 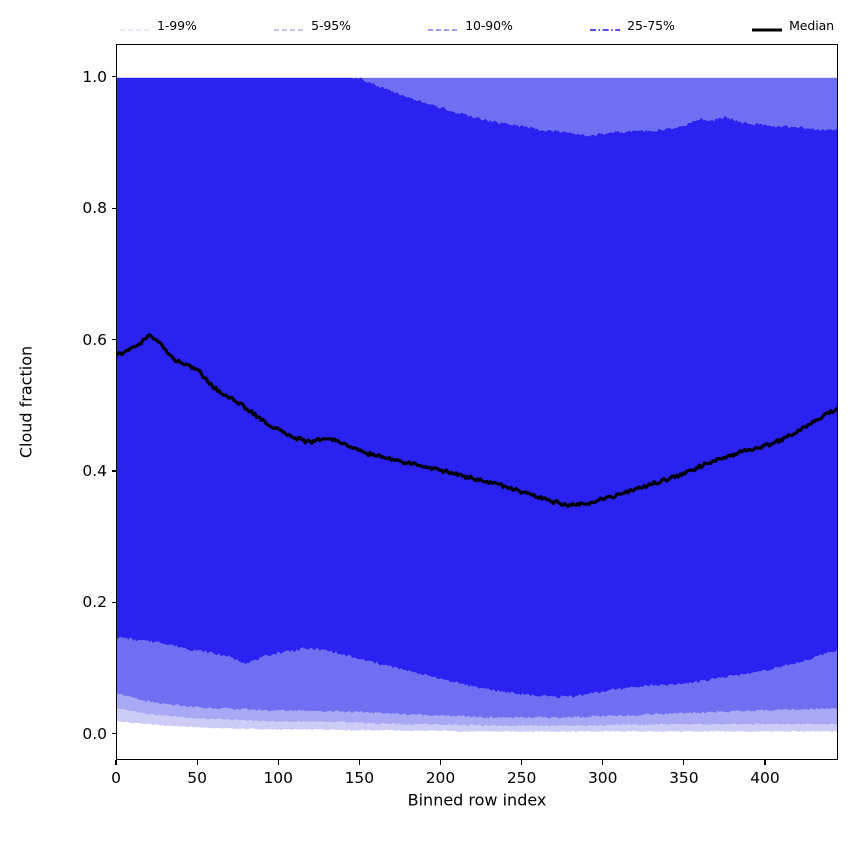 What do you see at coordinates (651, 25) in the screenshot?
I see `legend-label: 25-75%` at bounding box center [651, 25].